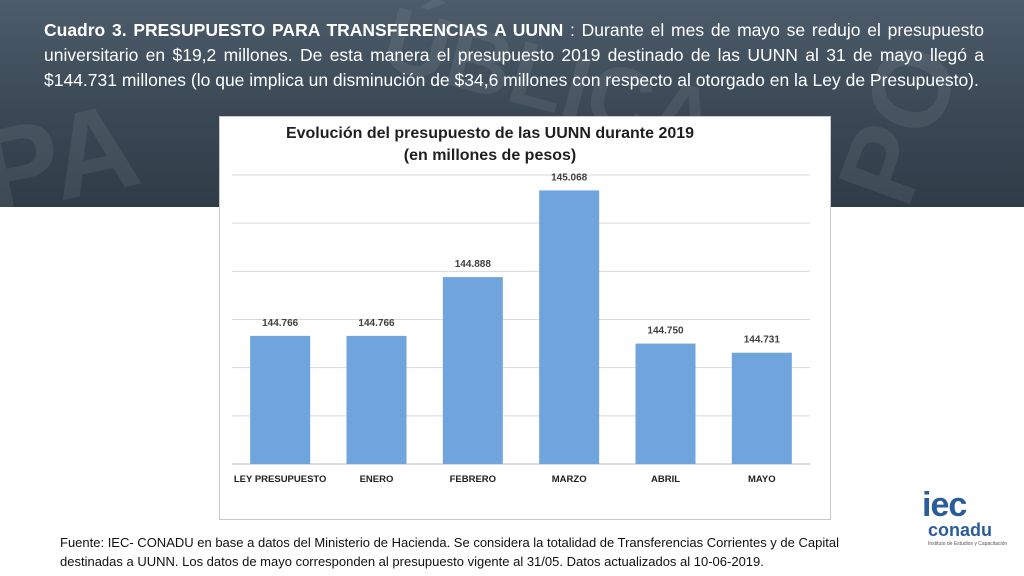 This screenshot has height=576, width=1024. What do you see at coordinates (569, 327) in the screenshot?
I see `bar-marzo` at bounding box center [569, 327].